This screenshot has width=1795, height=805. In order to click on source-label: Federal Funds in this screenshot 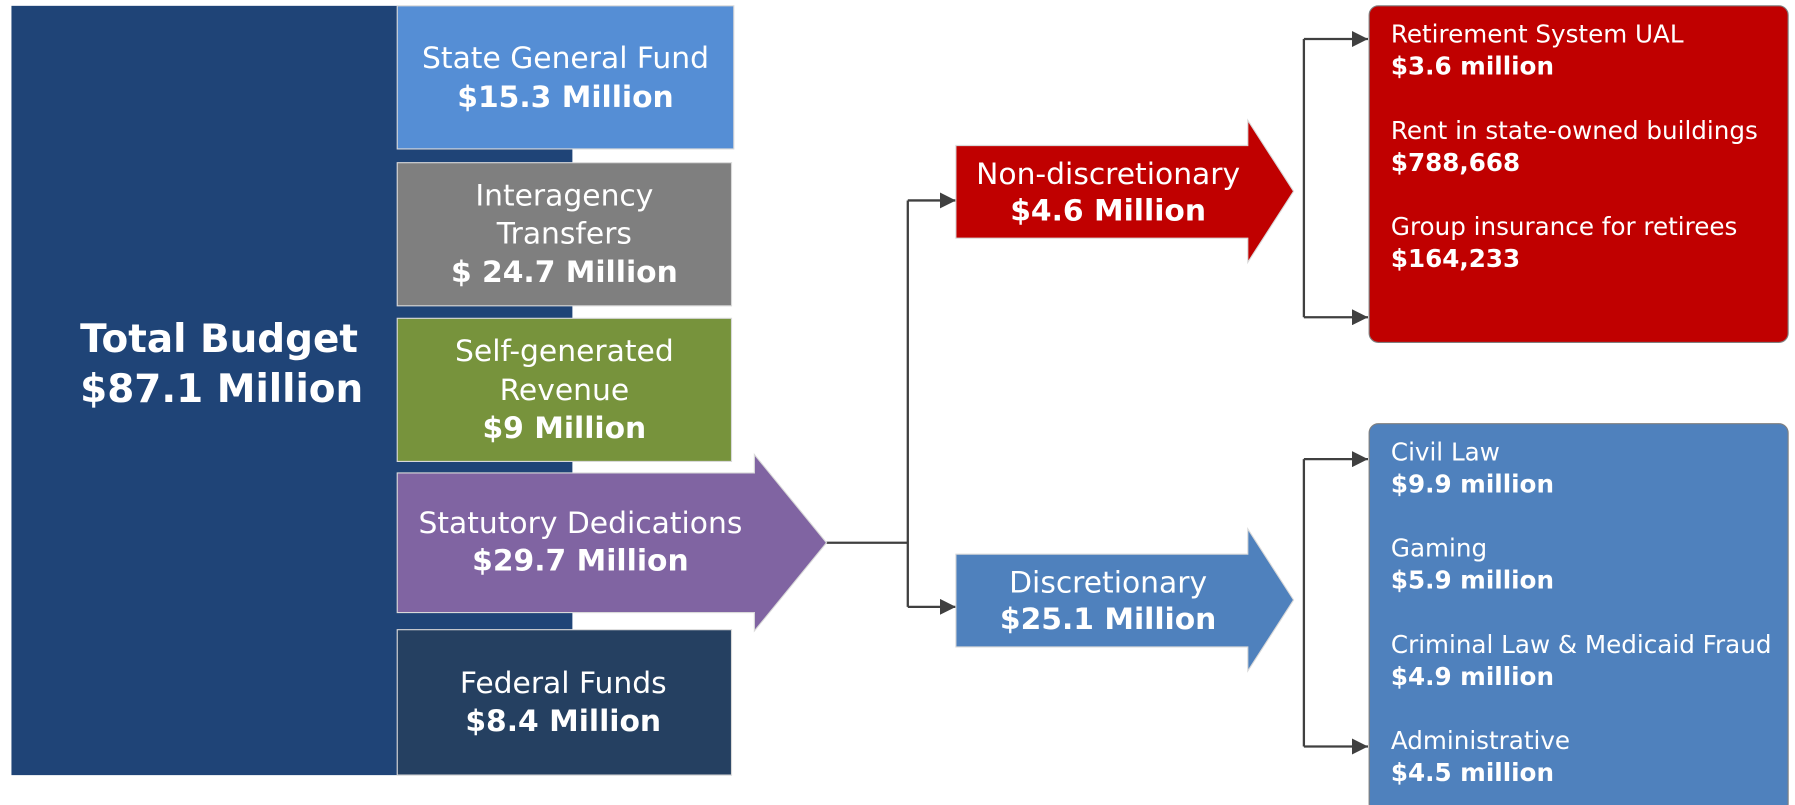, I will do `click(563, 683)`.